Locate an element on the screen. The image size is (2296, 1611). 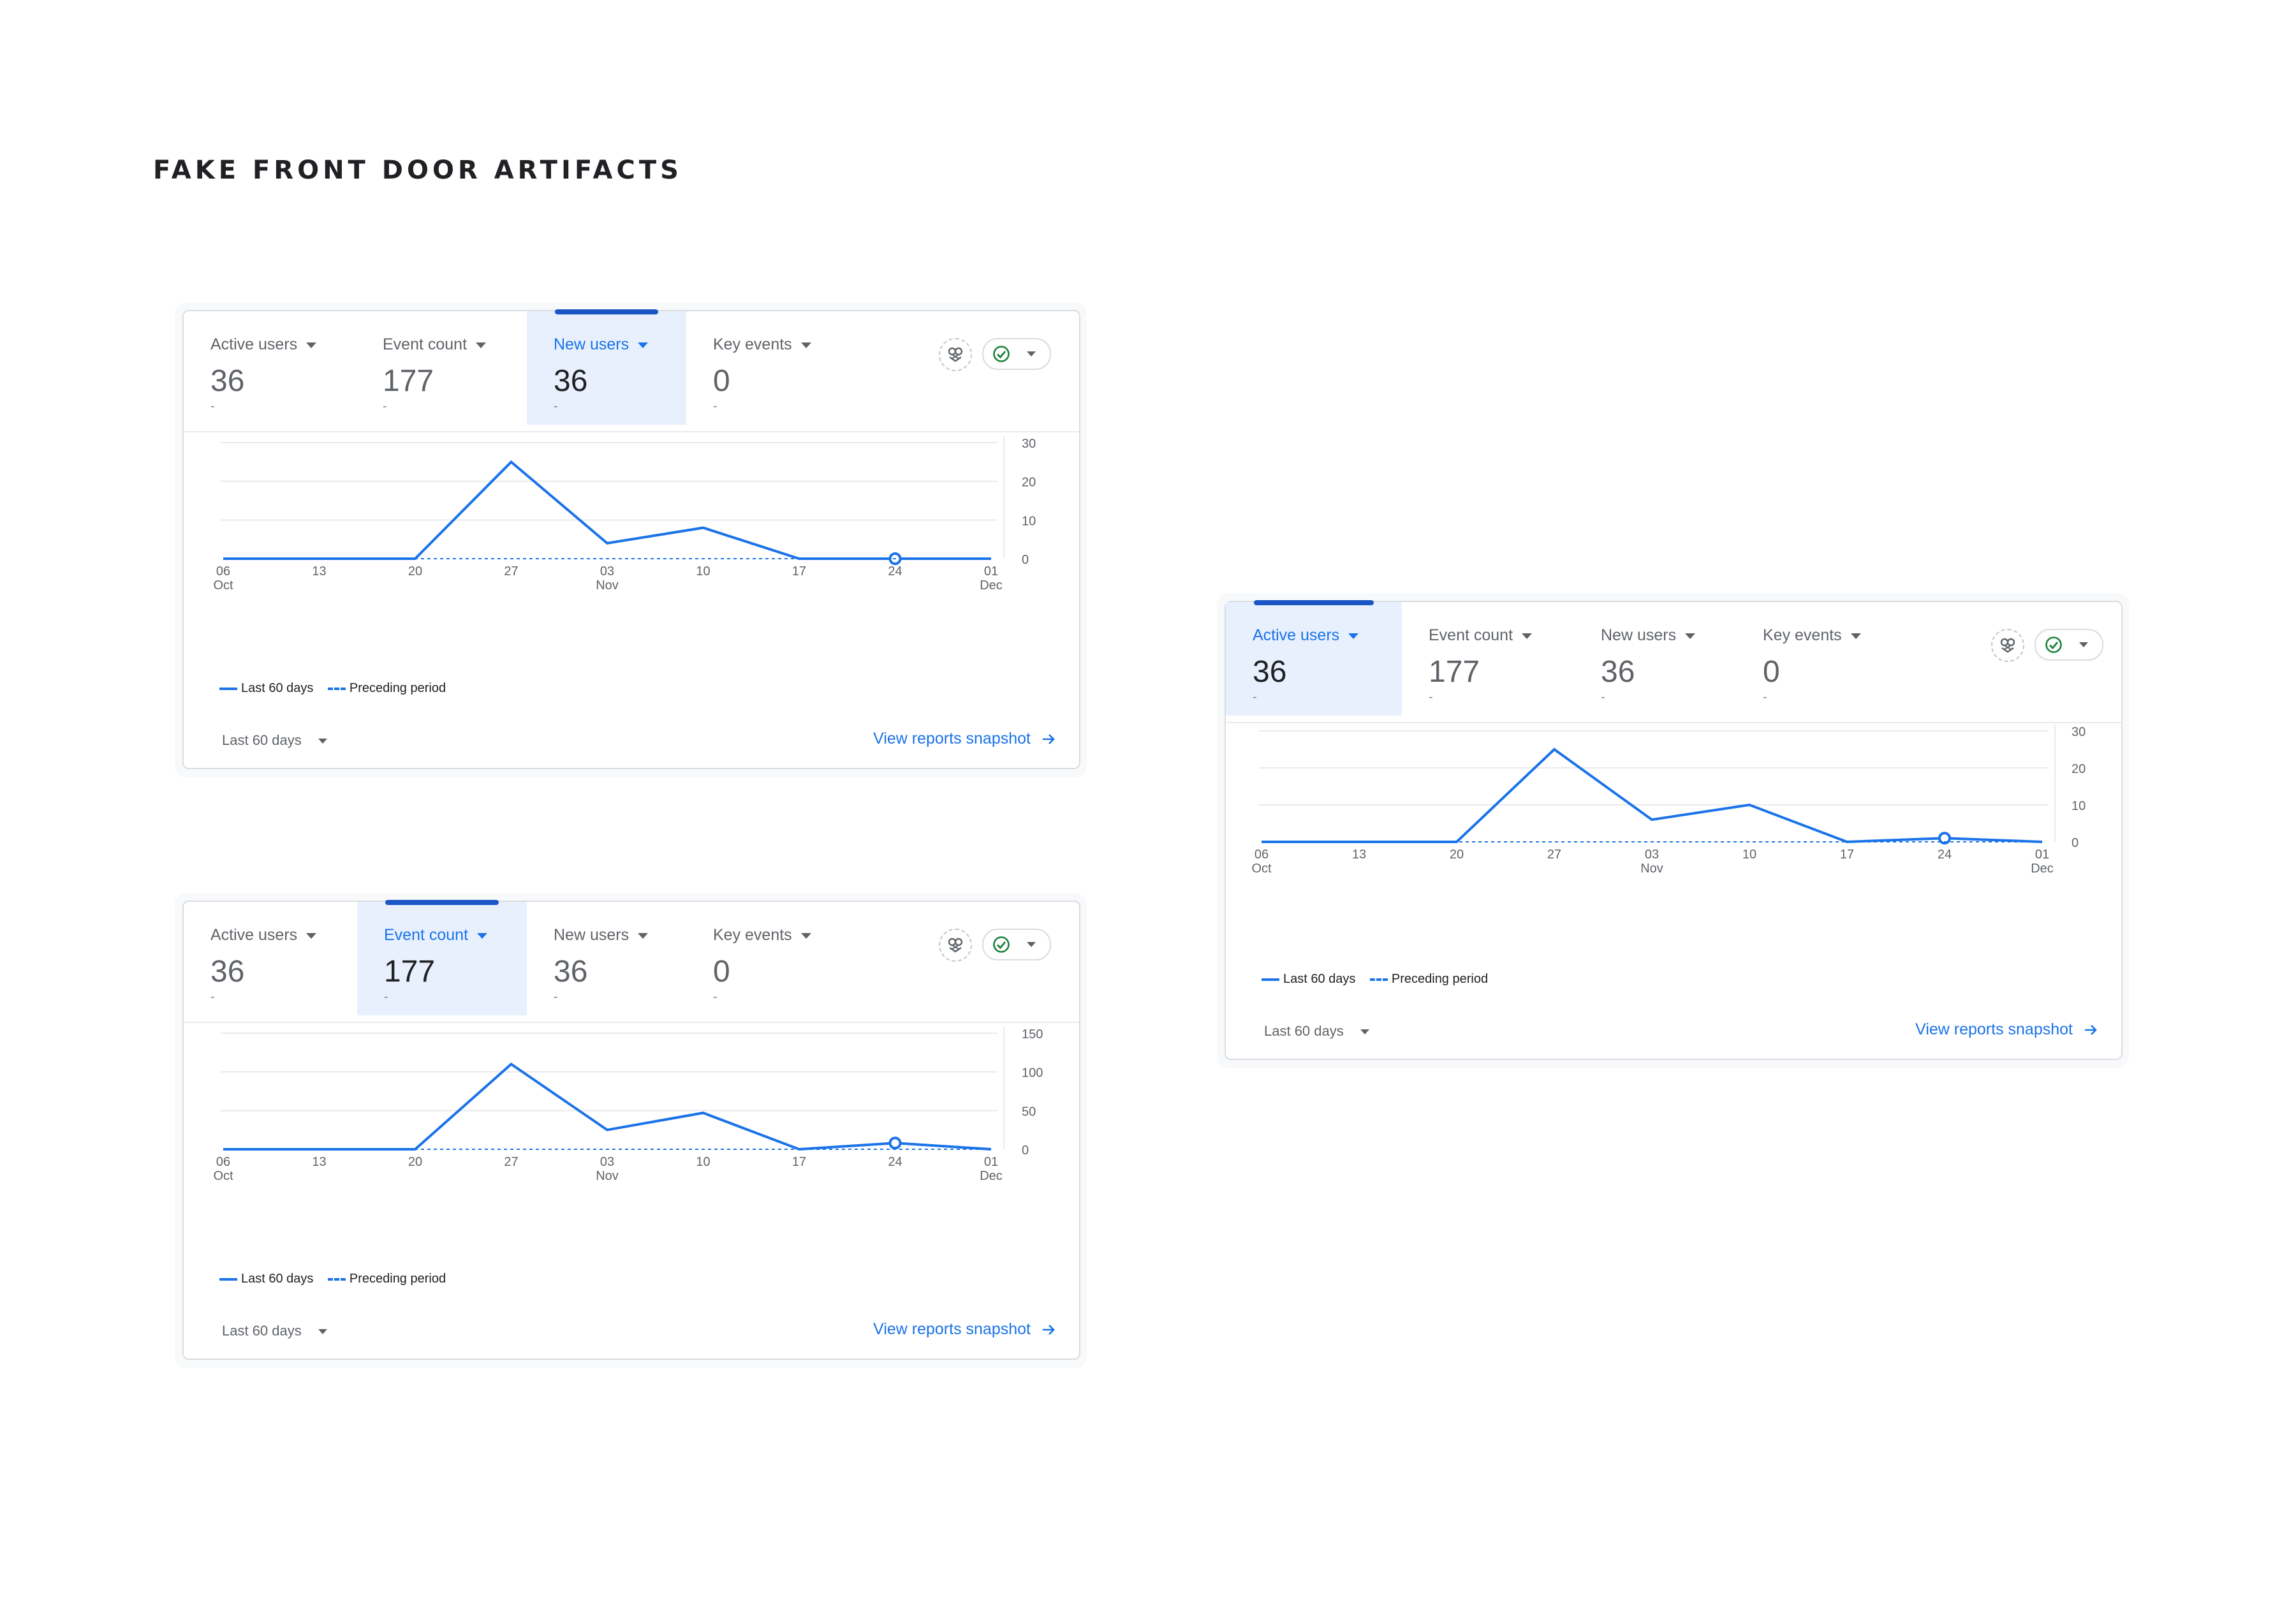
x-tick-month-label: Dec is located at coordinates (991, 585).